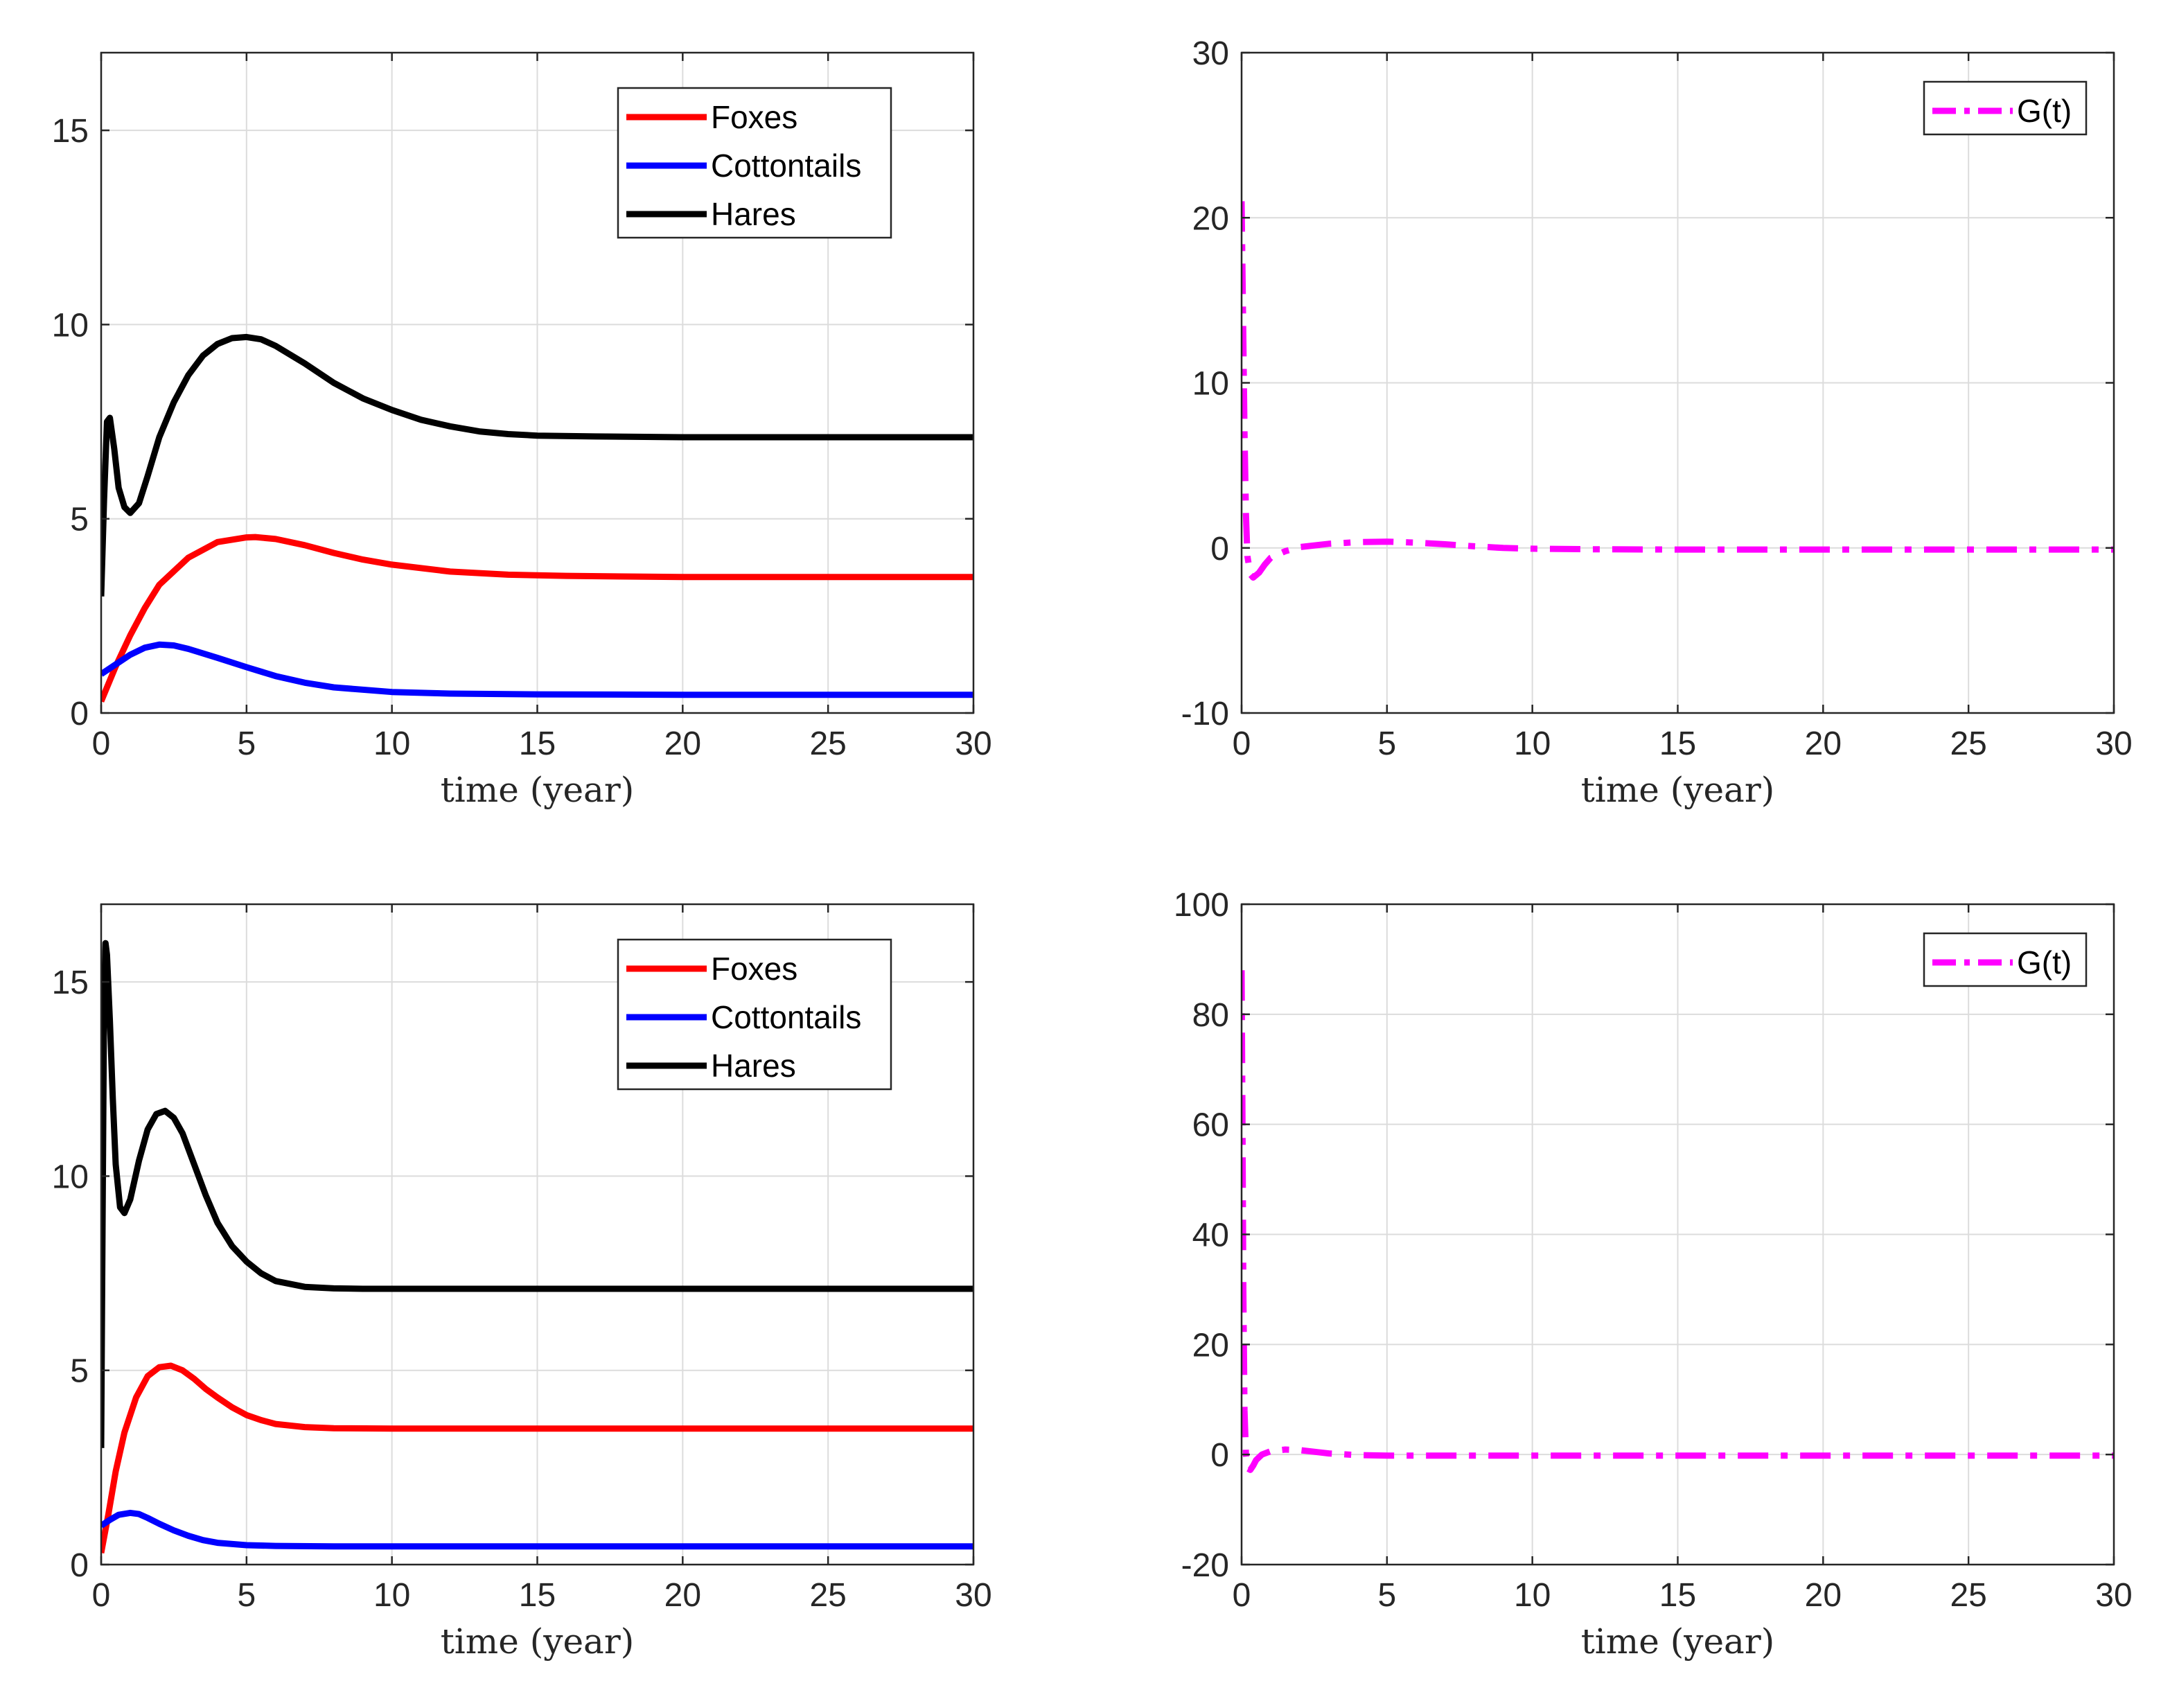  I want to click on y-tick-label: 80, so click(1210, 1016).